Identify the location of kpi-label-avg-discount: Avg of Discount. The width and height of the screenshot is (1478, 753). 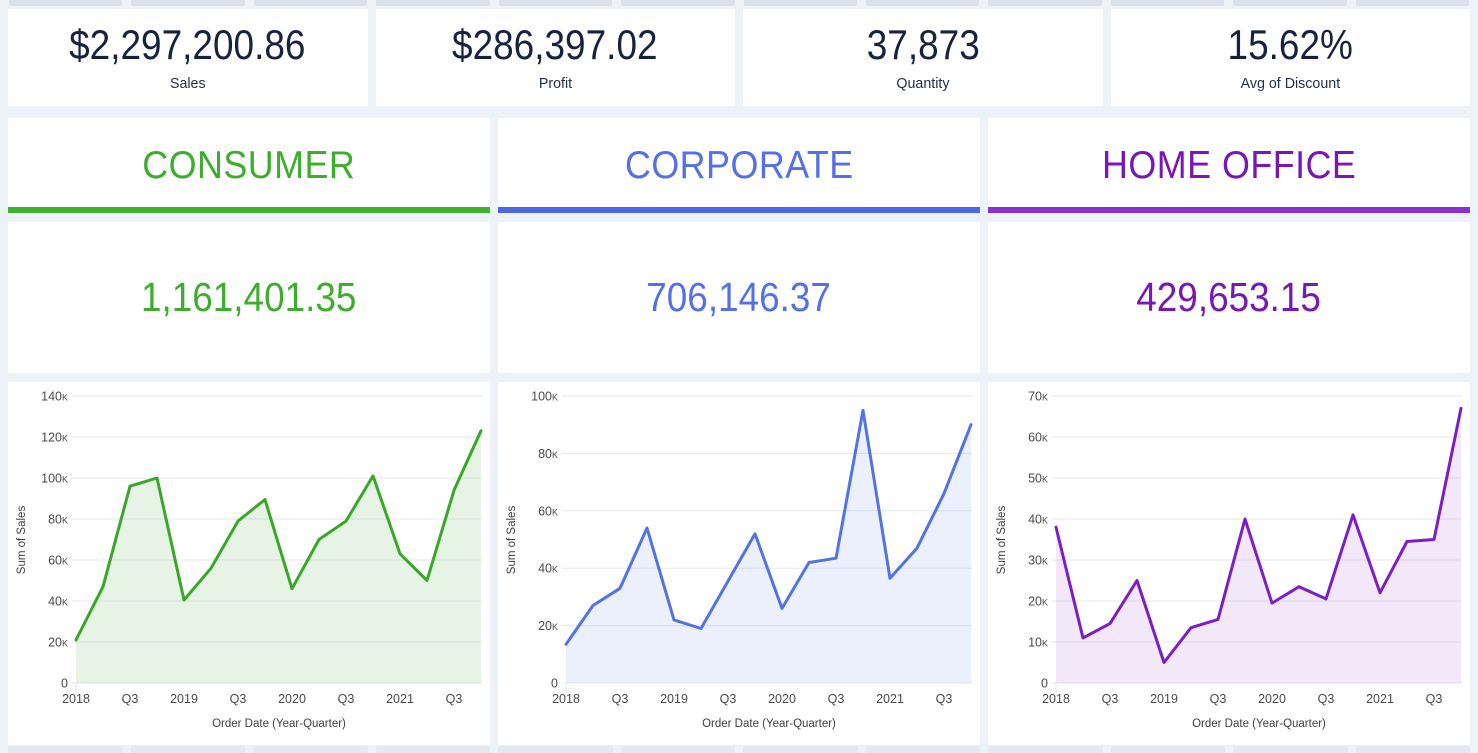
(1290, 83).